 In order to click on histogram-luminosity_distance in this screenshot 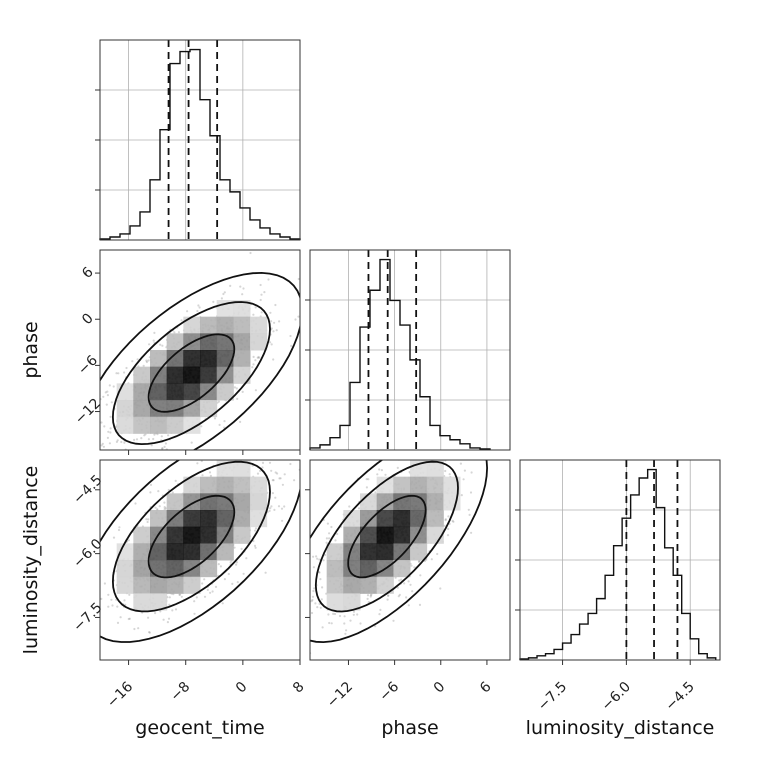, I will do `click(618, 564)`.